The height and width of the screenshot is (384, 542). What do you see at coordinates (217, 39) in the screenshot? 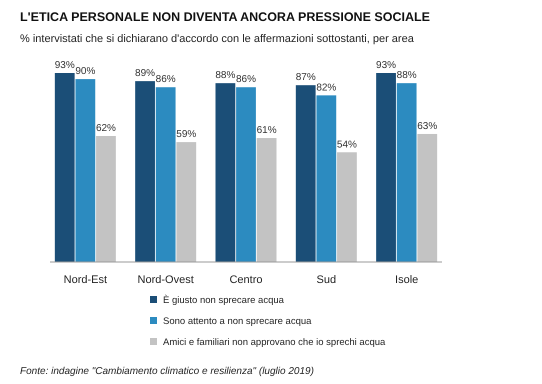
I see `chart-subtitle: % intervistati che si dichiarano d'accordo con le affermazioni sottostanti, per area` at bounding box center [217, 39].